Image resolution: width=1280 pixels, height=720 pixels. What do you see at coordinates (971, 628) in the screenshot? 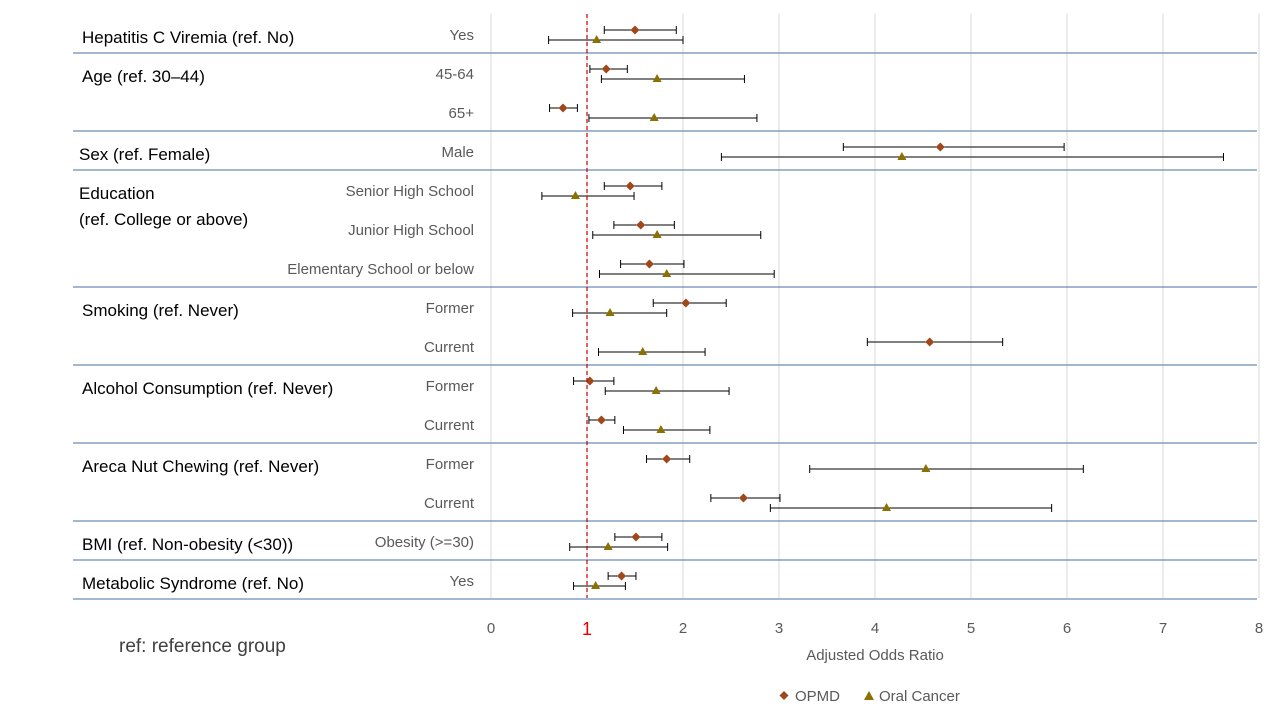
I see `x-tick-label: 5` at bounding box center [971, 628].